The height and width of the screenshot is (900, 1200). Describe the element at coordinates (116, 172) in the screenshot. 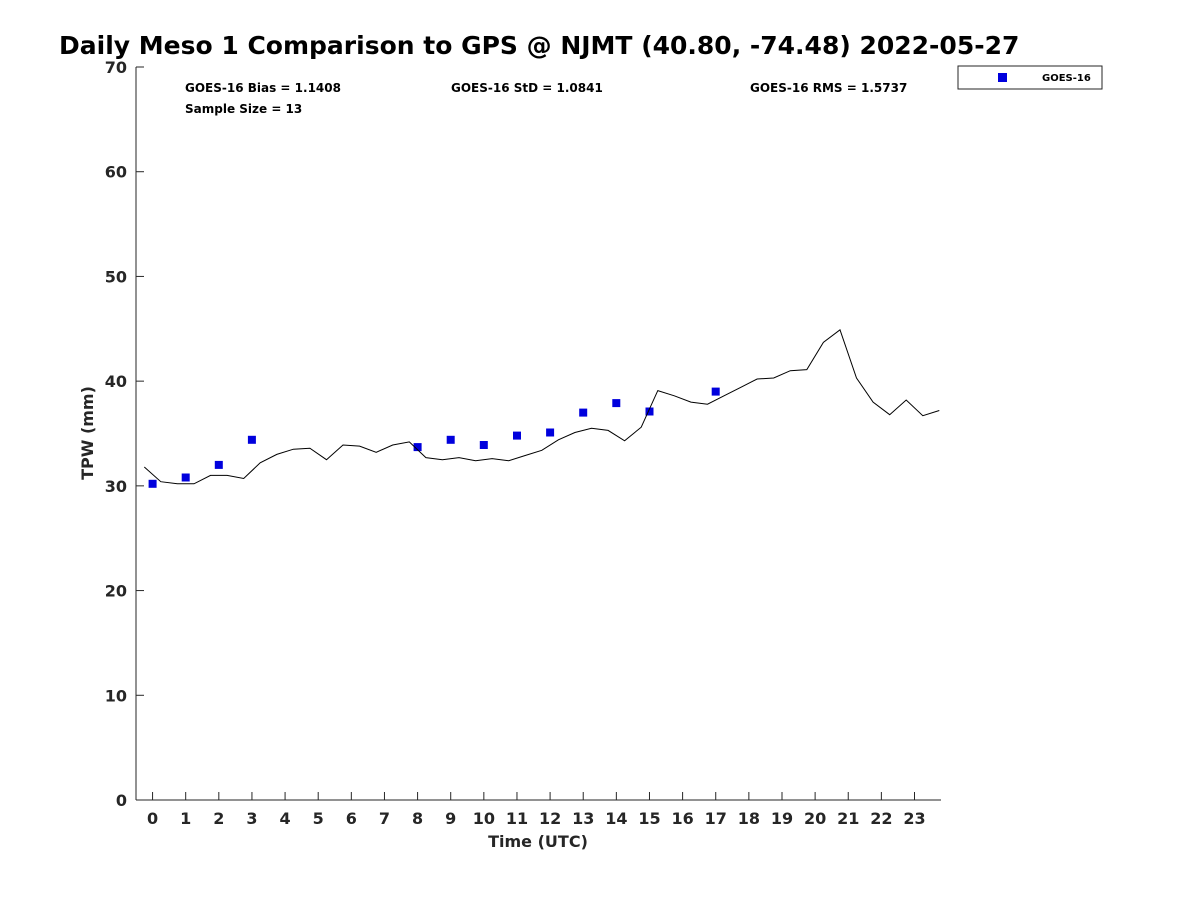

I see `y-tick-label: 60` at that location.